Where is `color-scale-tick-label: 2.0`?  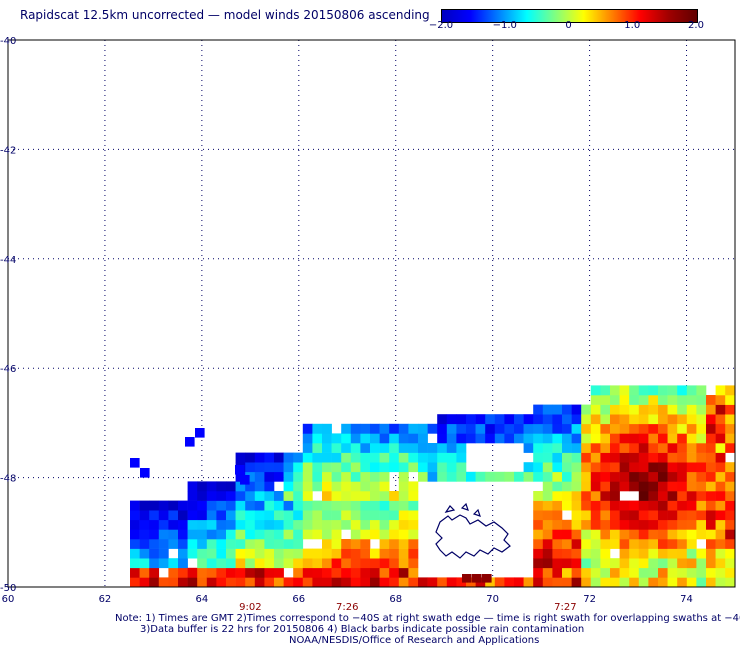 color-scale-tick-label: 2.0 is located at coordinates (696, 25).